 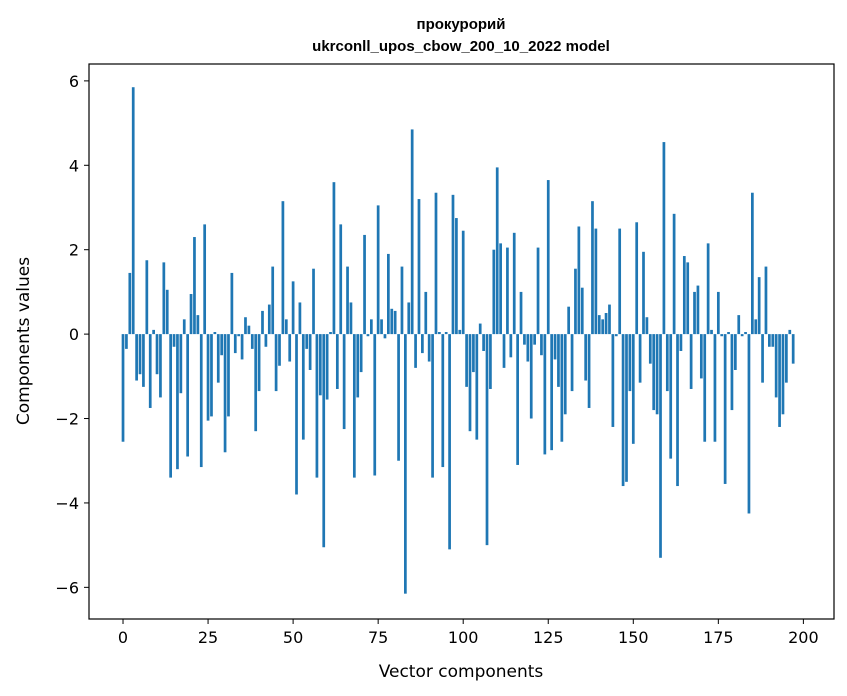 What do you see at coordinates (378, 637) in the screenshot?
I see `x-tick-label: 75` at bounding box center [378, 637].